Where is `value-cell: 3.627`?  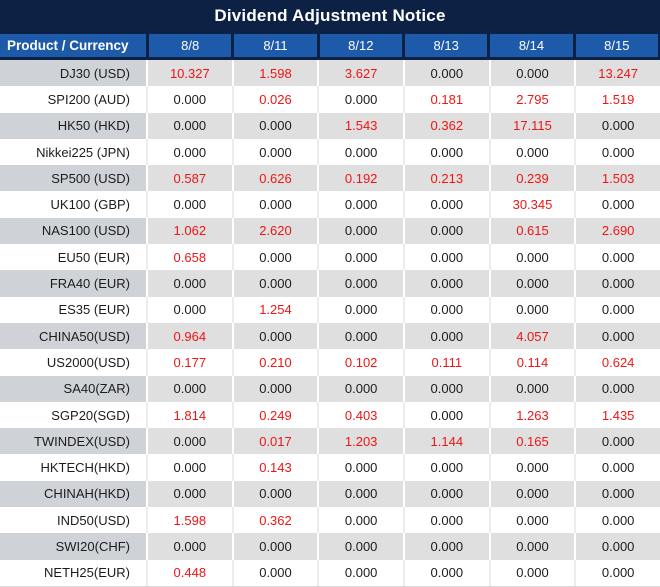
value-cell: 3.627 is located at coordinates (361, 73).